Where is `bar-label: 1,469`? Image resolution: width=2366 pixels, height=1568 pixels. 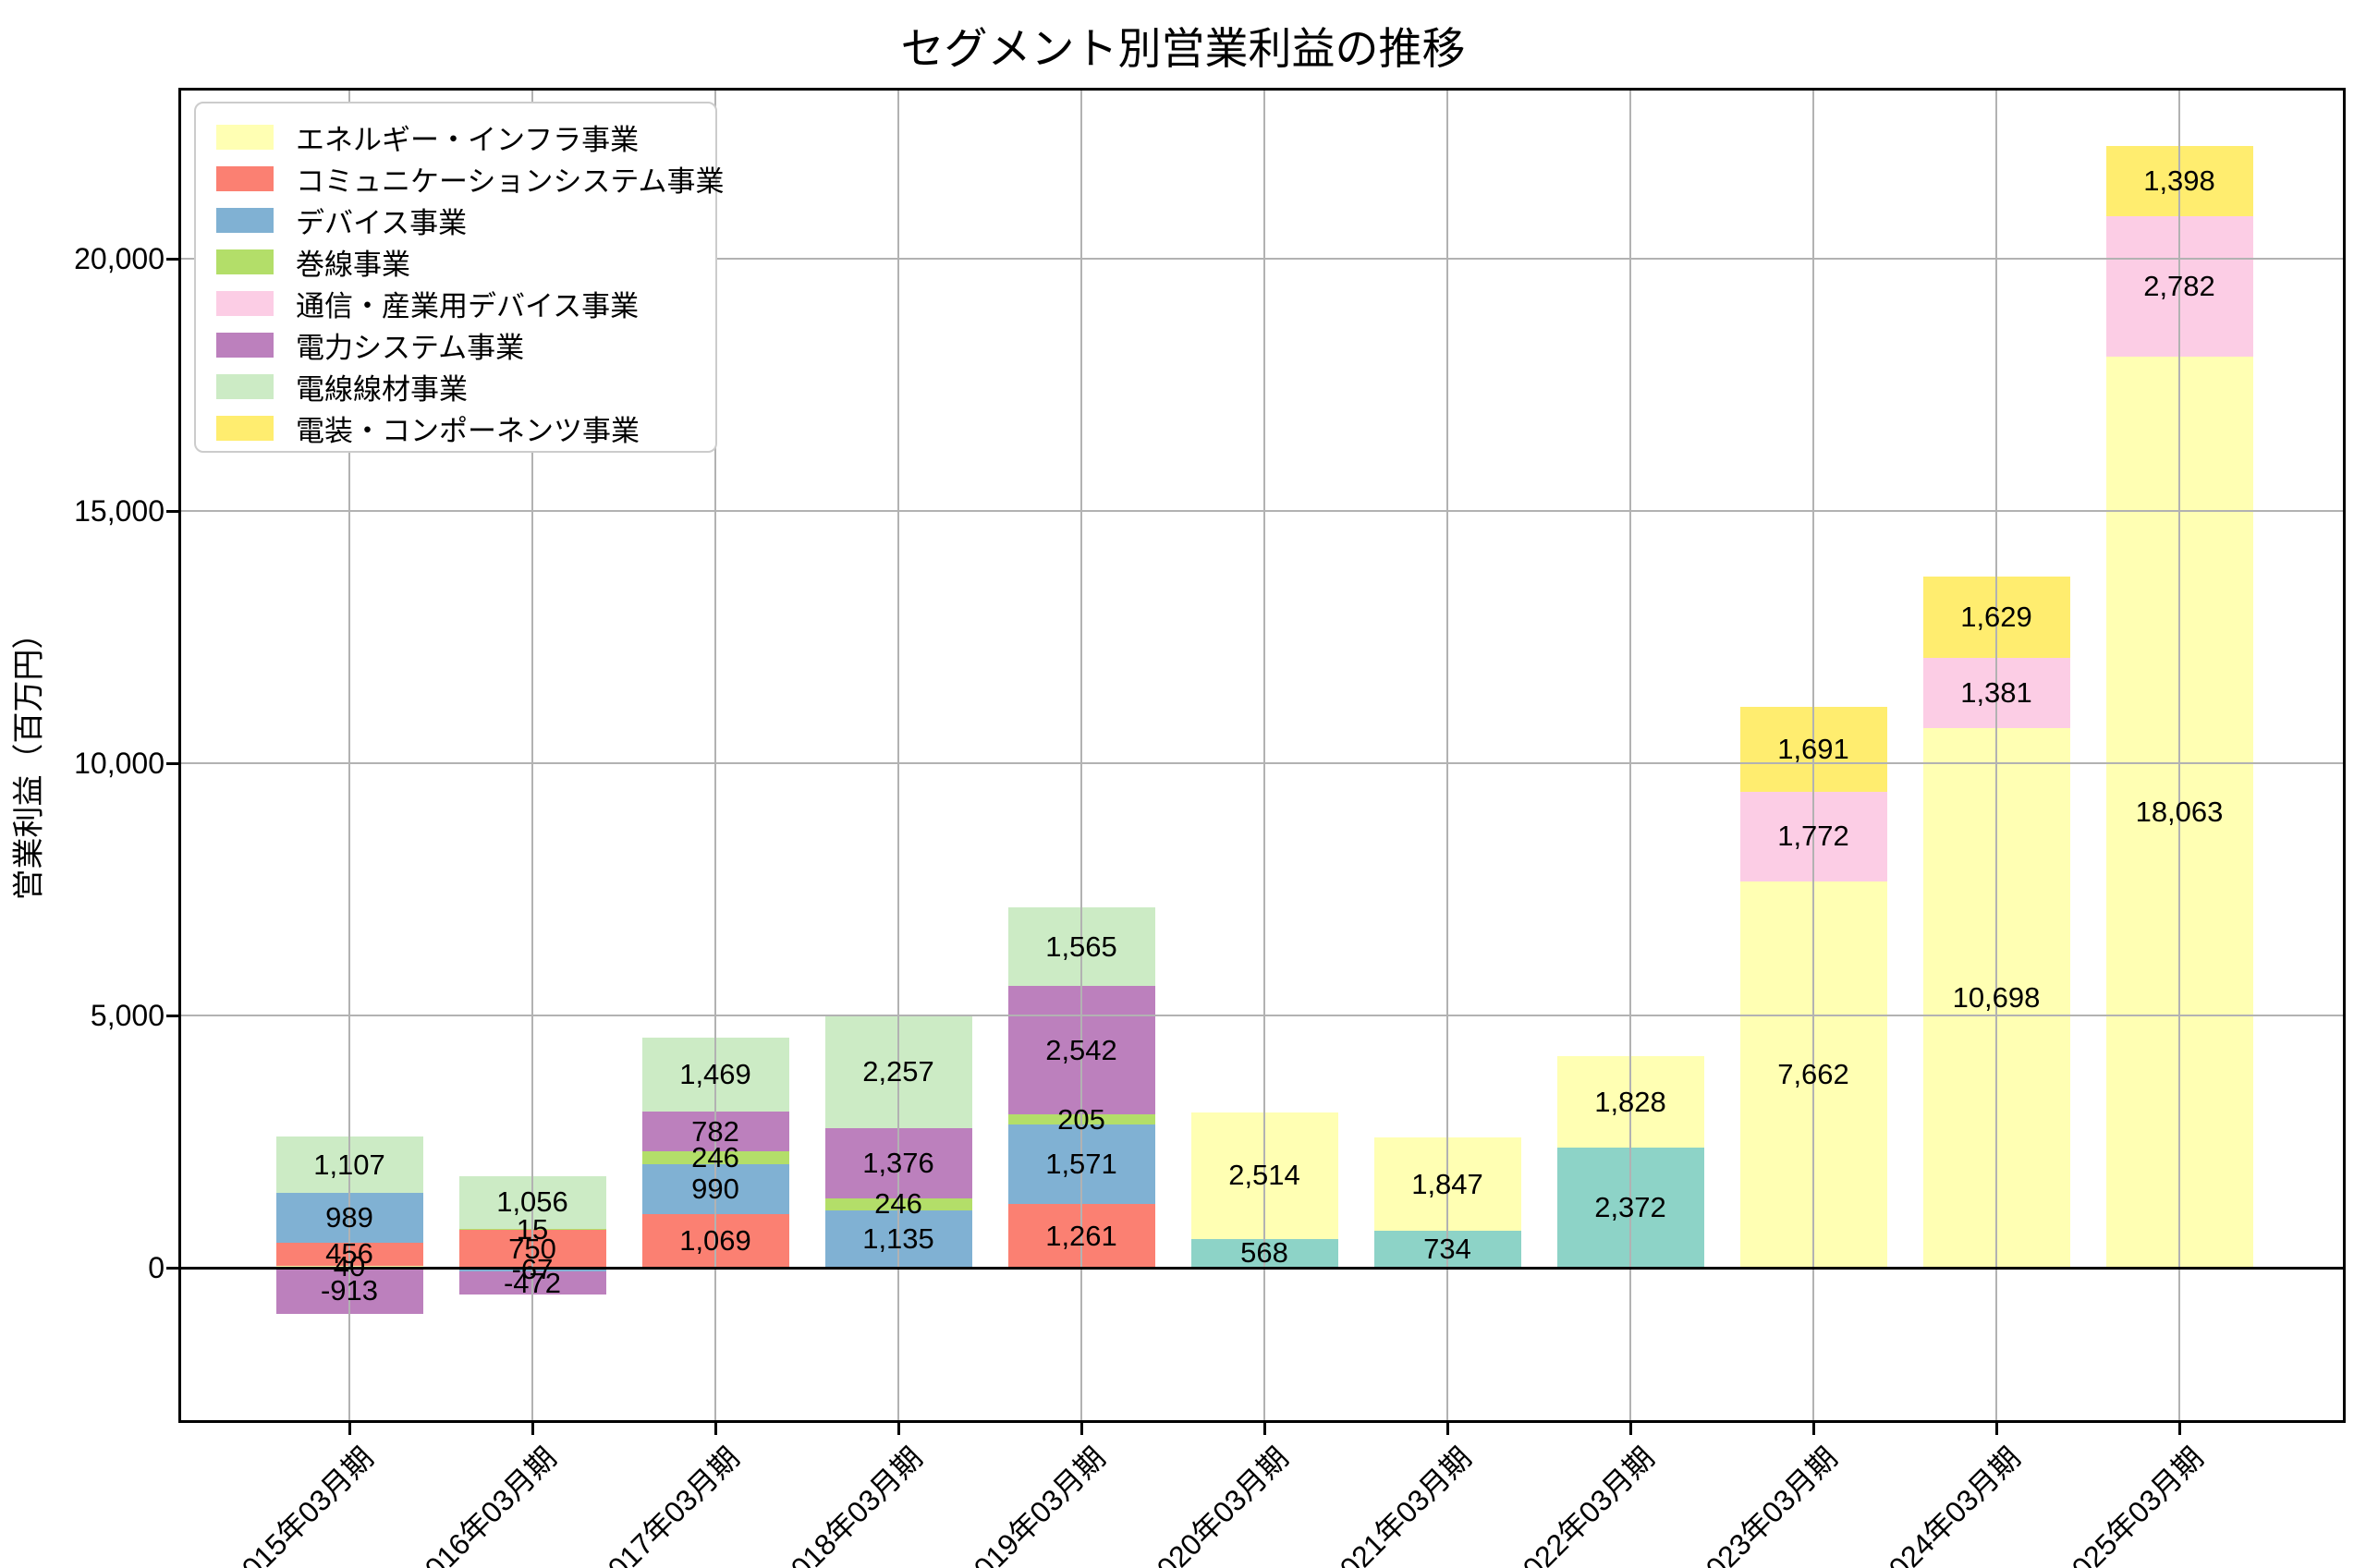
bar-label: 1,469 is located at coordinates (715, 1074).